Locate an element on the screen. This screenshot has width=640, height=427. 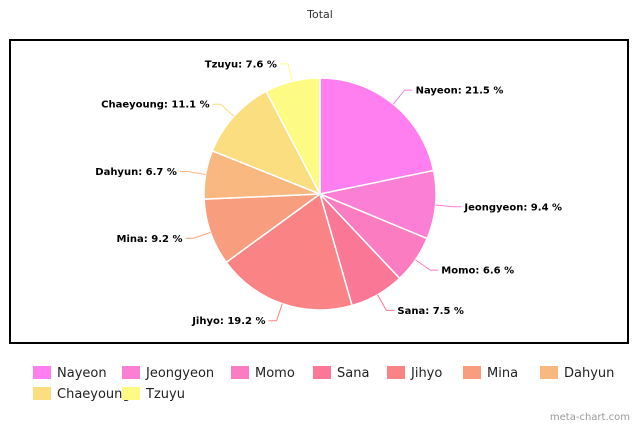
slice-label-chaeyoung: Chaeyoung: 11.1 % is located at coordinates (155, 105).